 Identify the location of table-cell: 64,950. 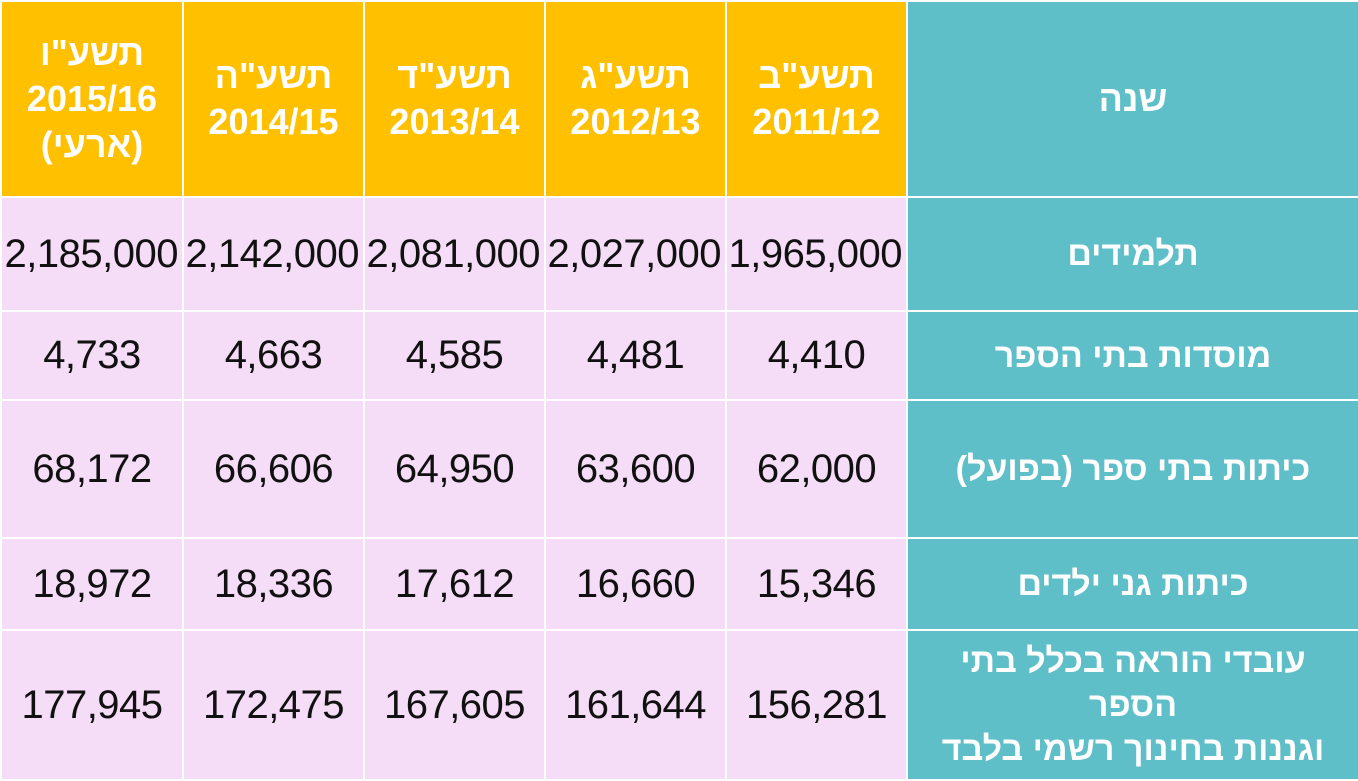
(454, 469).